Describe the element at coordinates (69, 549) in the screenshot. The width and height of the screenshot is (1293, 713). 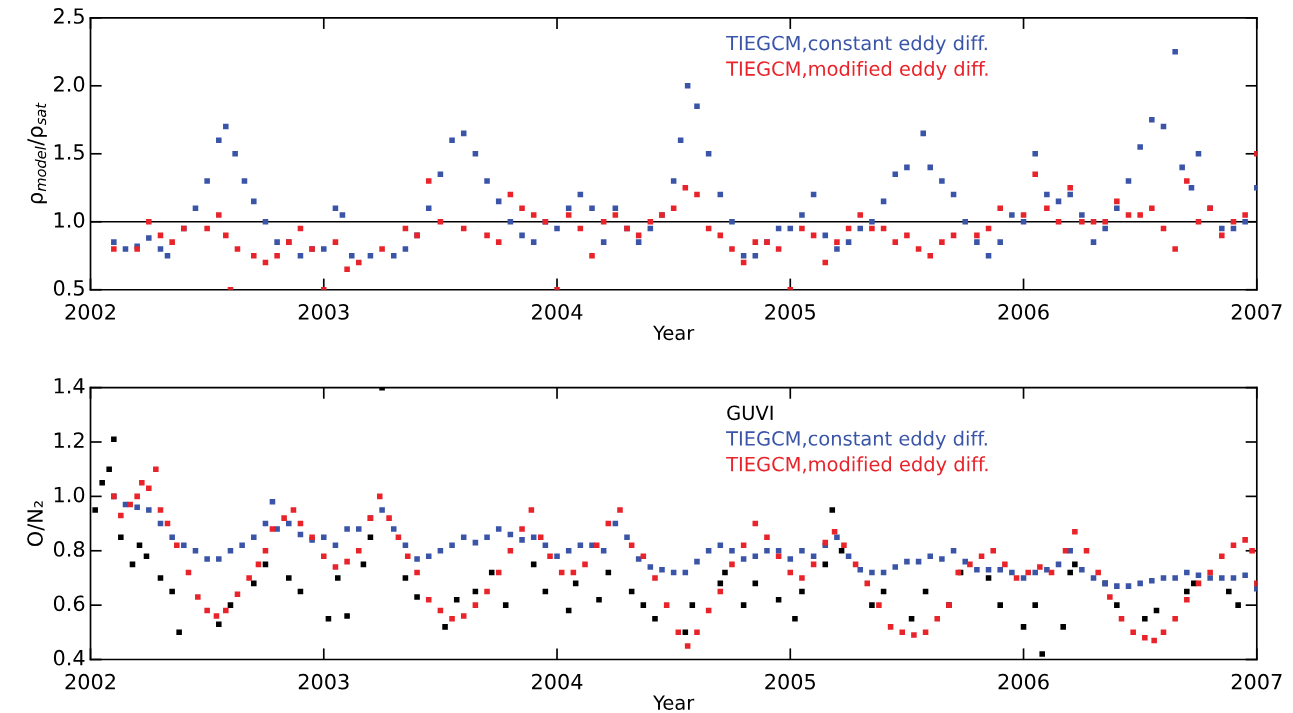
I see `y-tick-label: 0.8` at that location.